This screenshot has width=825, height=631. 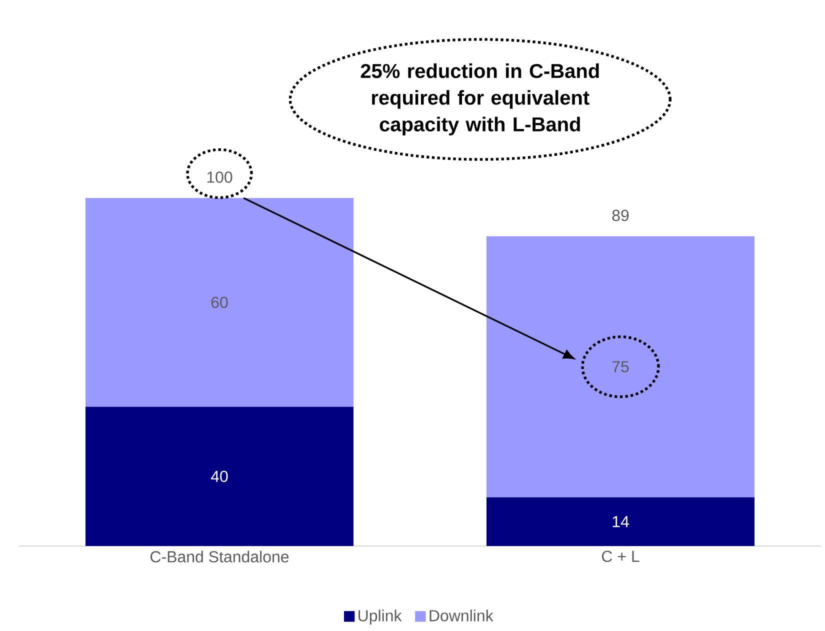 I want to click on data-label: 40, so click(x=219, y=476).